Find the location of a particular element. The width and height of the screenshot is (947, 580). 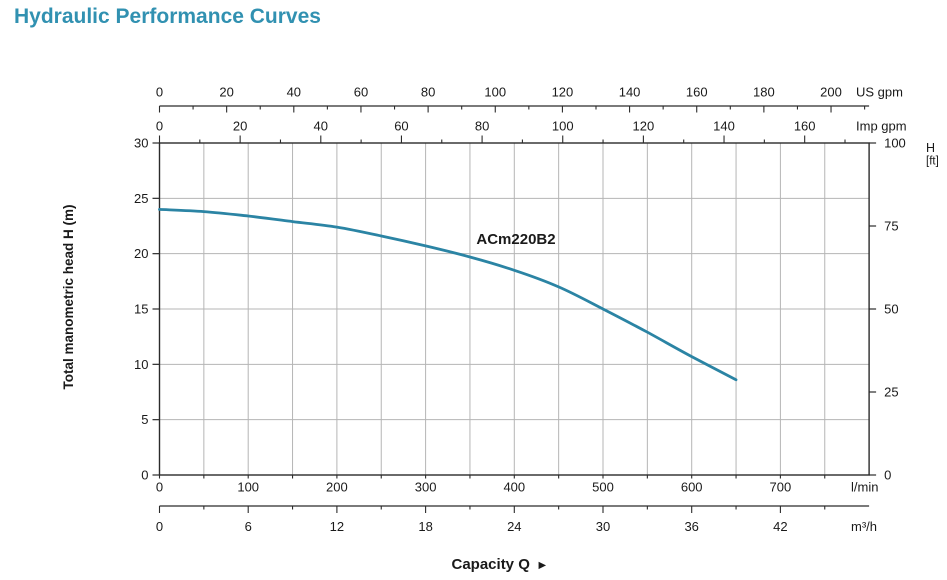

imp-gpm-tick-label: 160 is located at coordinates (805, 126).